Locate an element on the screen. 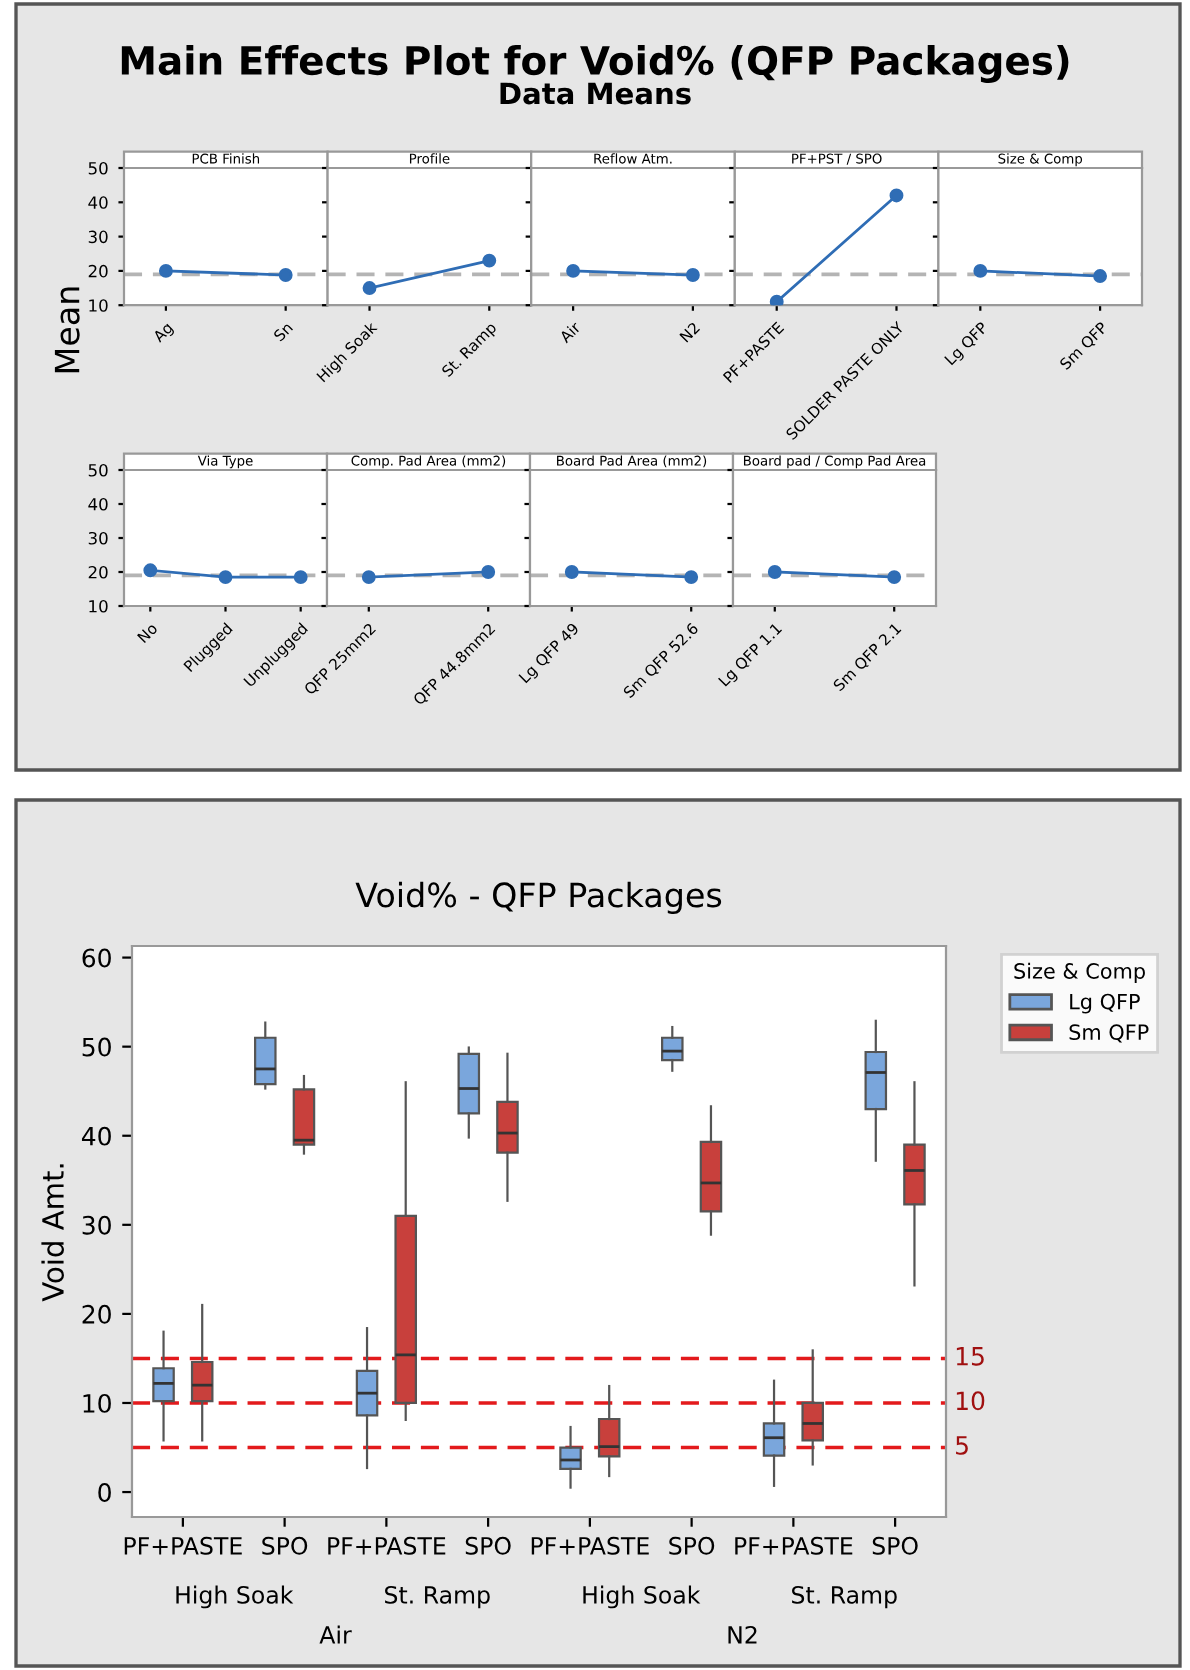  text: N2 is located at coordinates (742, 1634).